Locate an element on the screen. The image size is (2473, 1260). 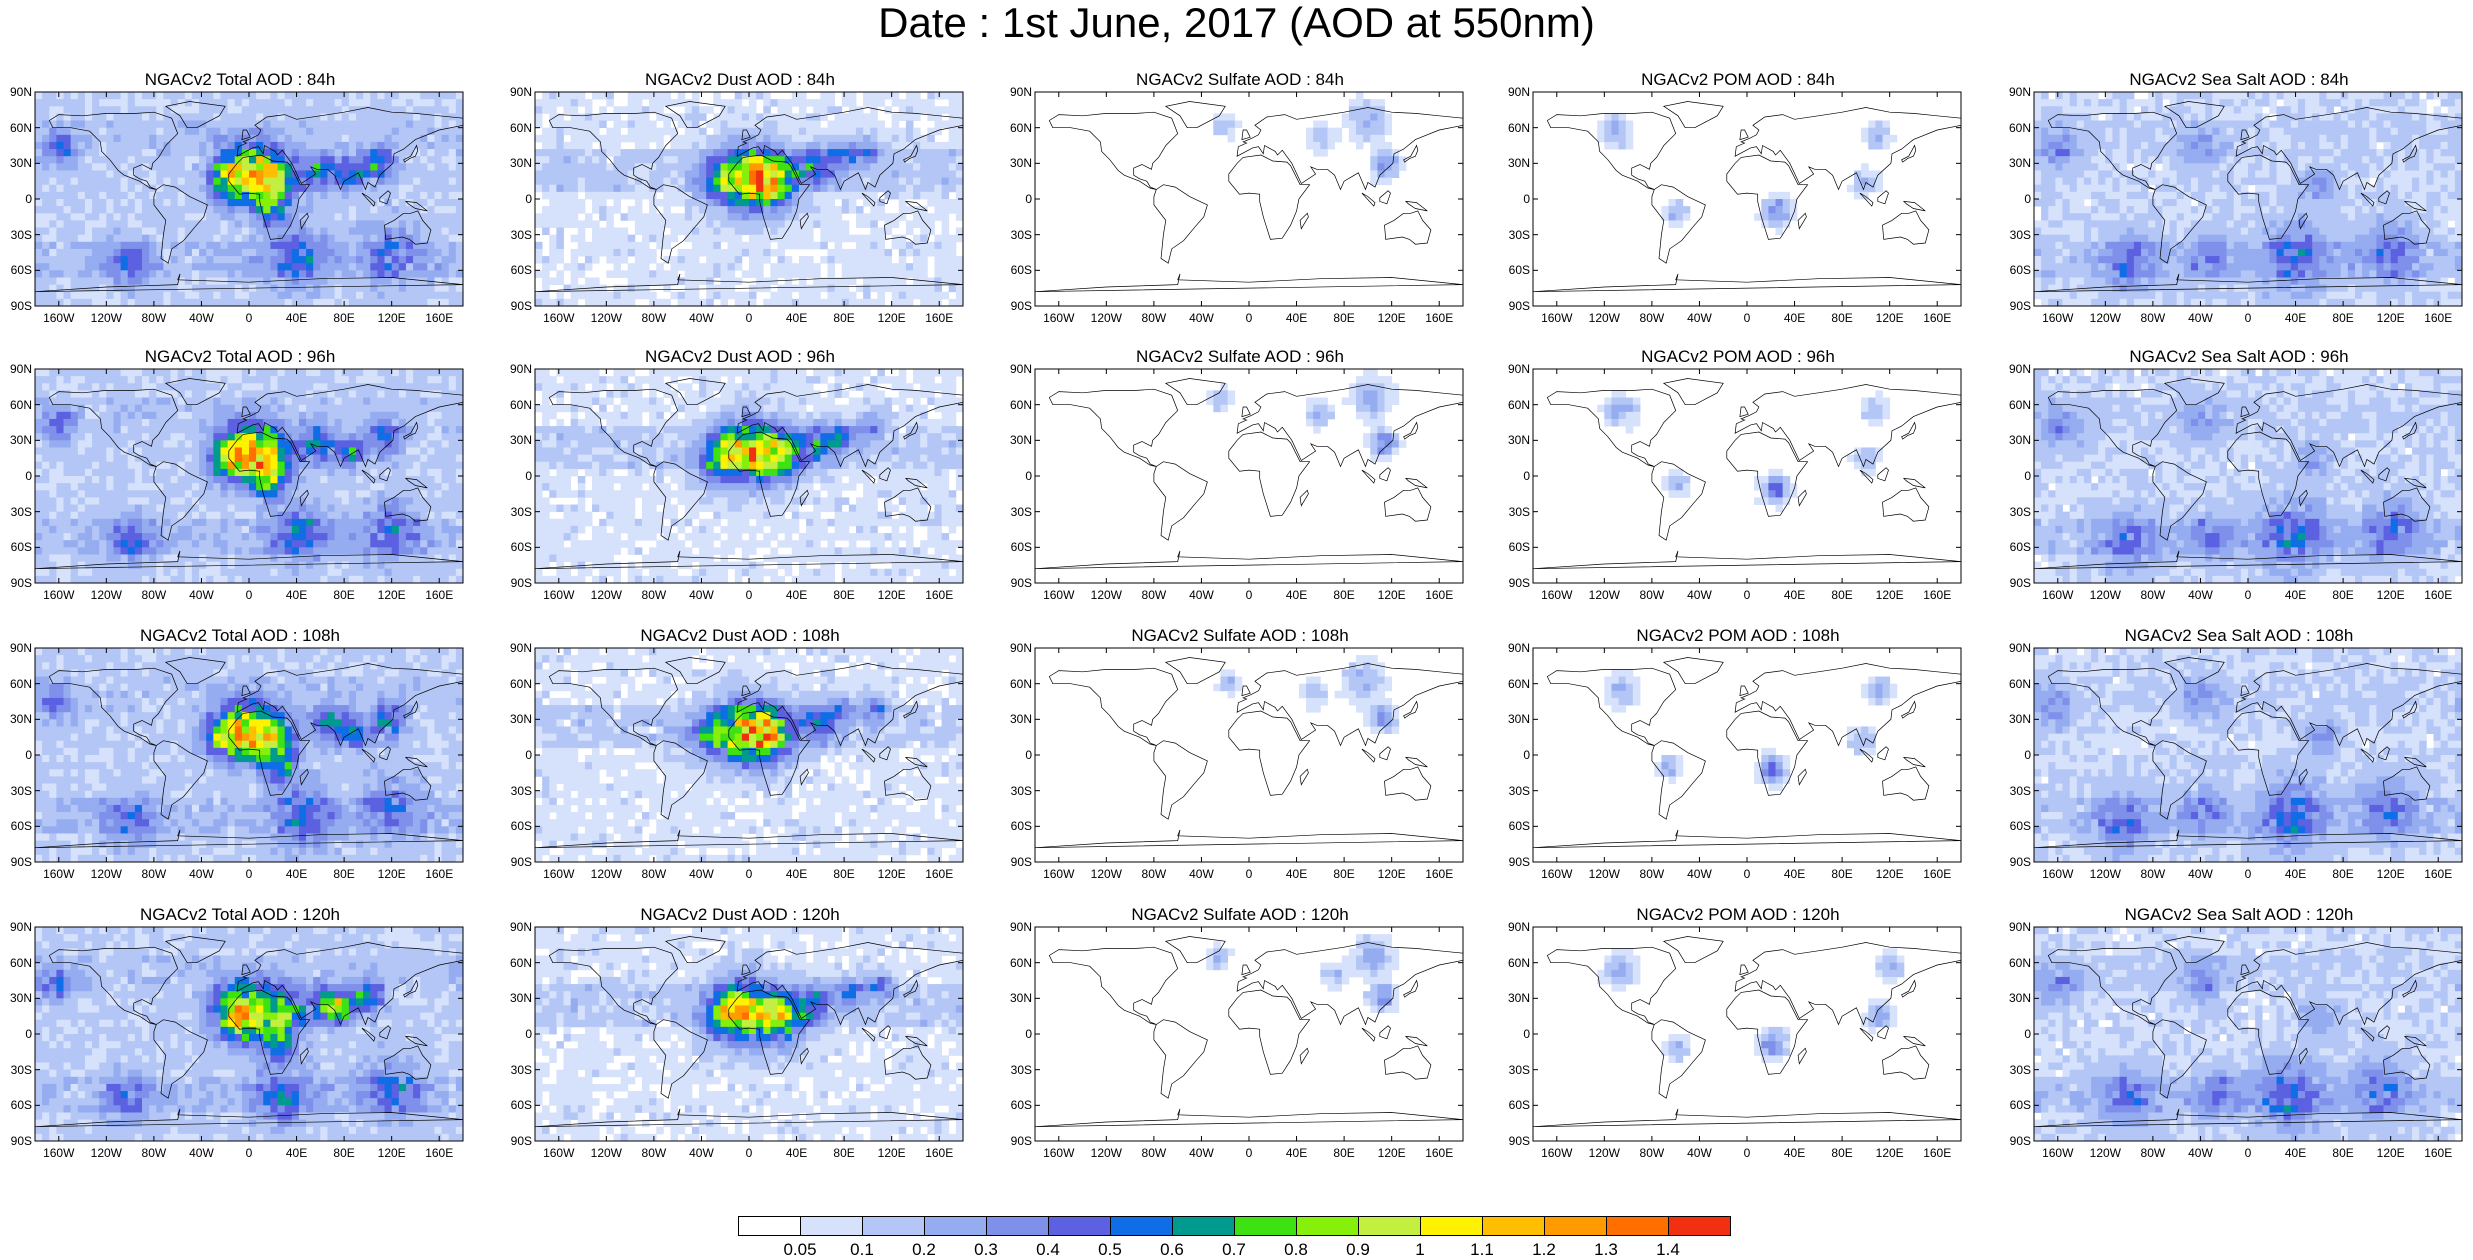
panel-title: NGACv2 POM AOD : 108h is located at coordinates (1738, 636).